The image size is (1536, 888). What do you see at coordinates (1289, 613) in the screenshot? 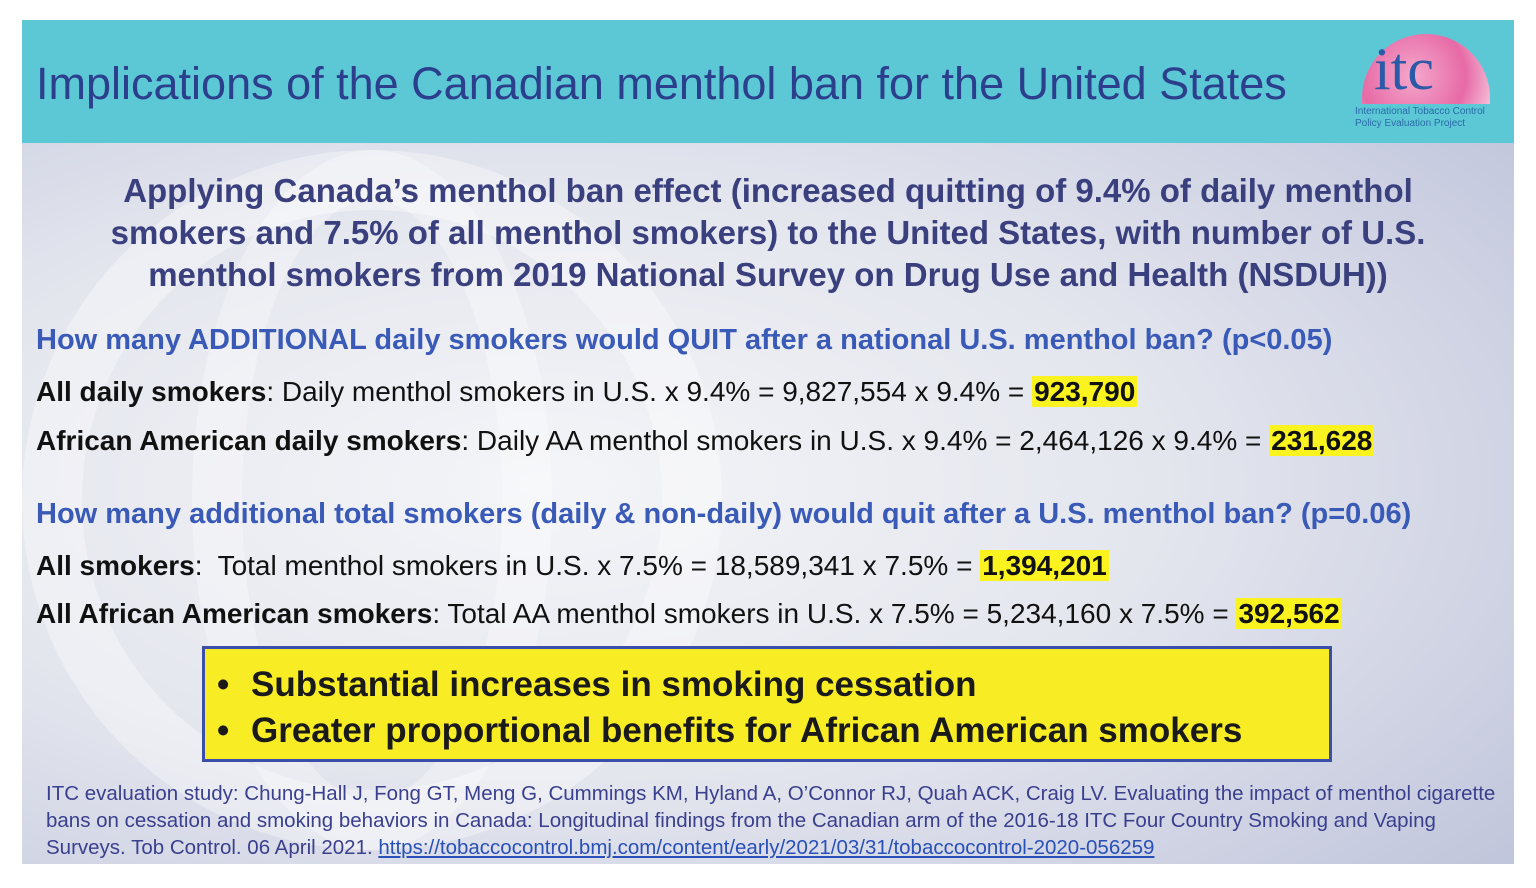
I see `row-result: 392,562` at bounding box center [1289, 613].